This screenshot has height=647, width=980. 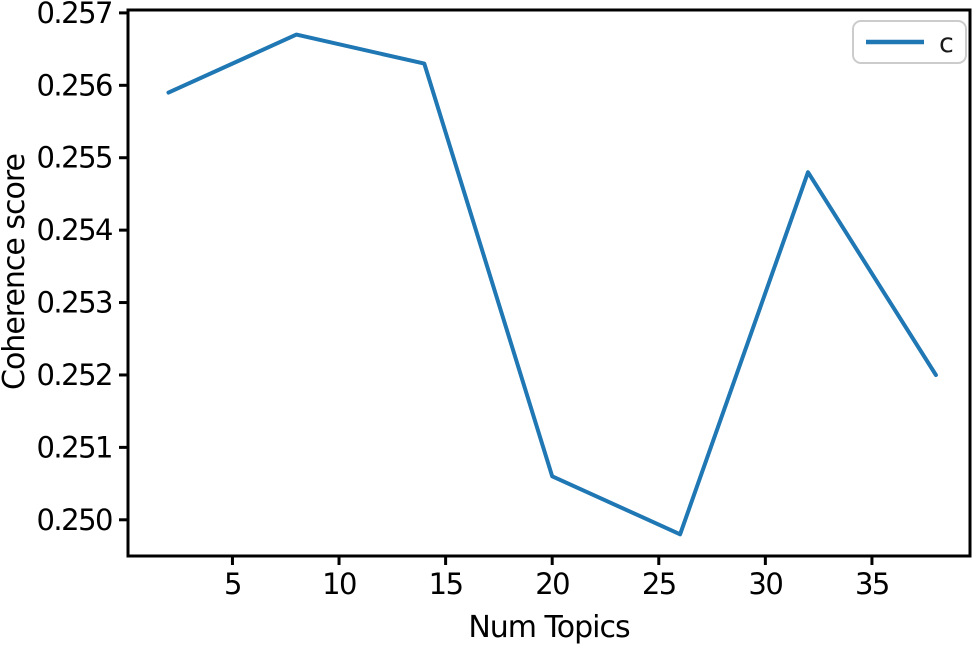 What do you see at coordinates (946, 43) in the screenshot?
I see `legend-entry-label: c` at bounding box center [946, 43].